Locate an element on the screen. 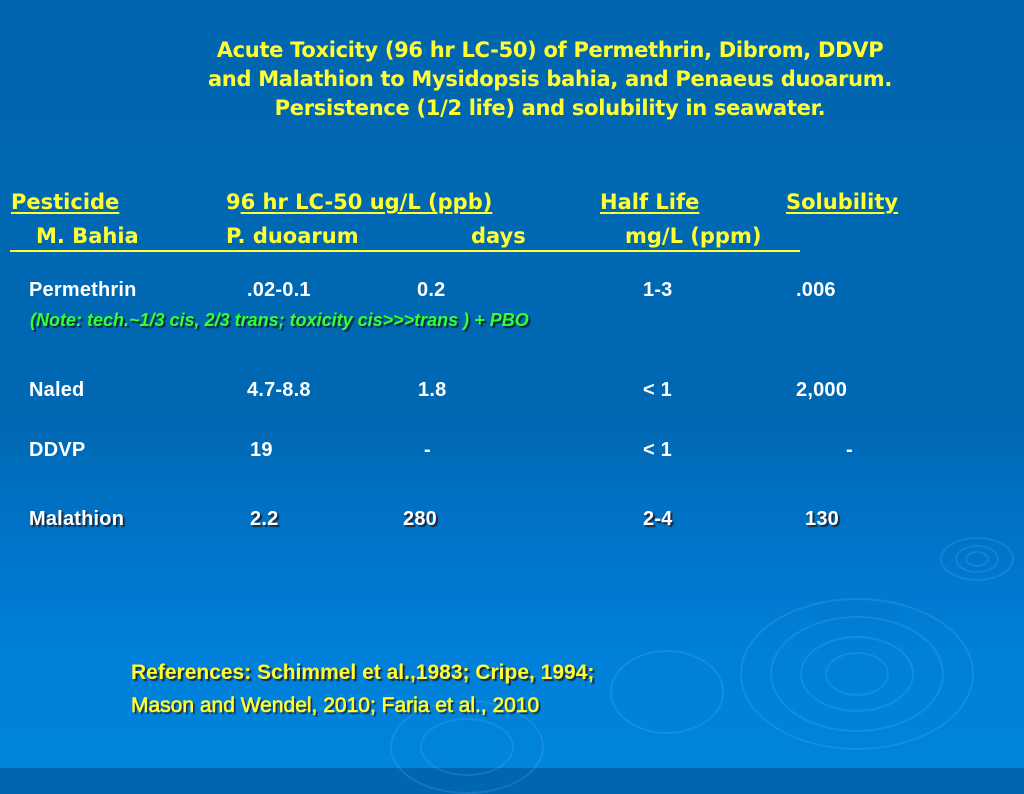 This screenshot has width=1024, height=794. cell-pesticide: Malathion is located at coordinates (77, 519).